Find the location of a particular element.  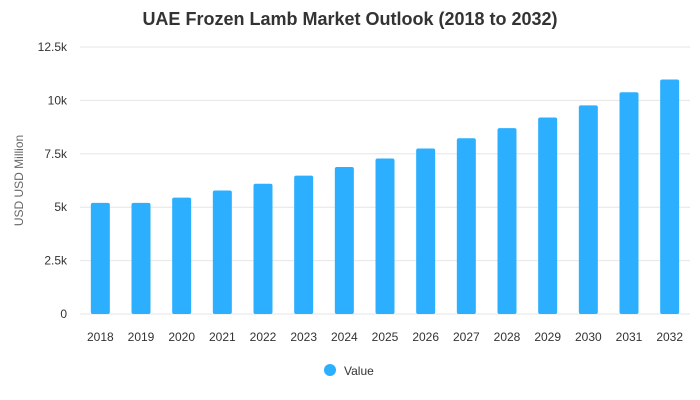

x-tick-label: 2025 is located at coordinates (385, 337).